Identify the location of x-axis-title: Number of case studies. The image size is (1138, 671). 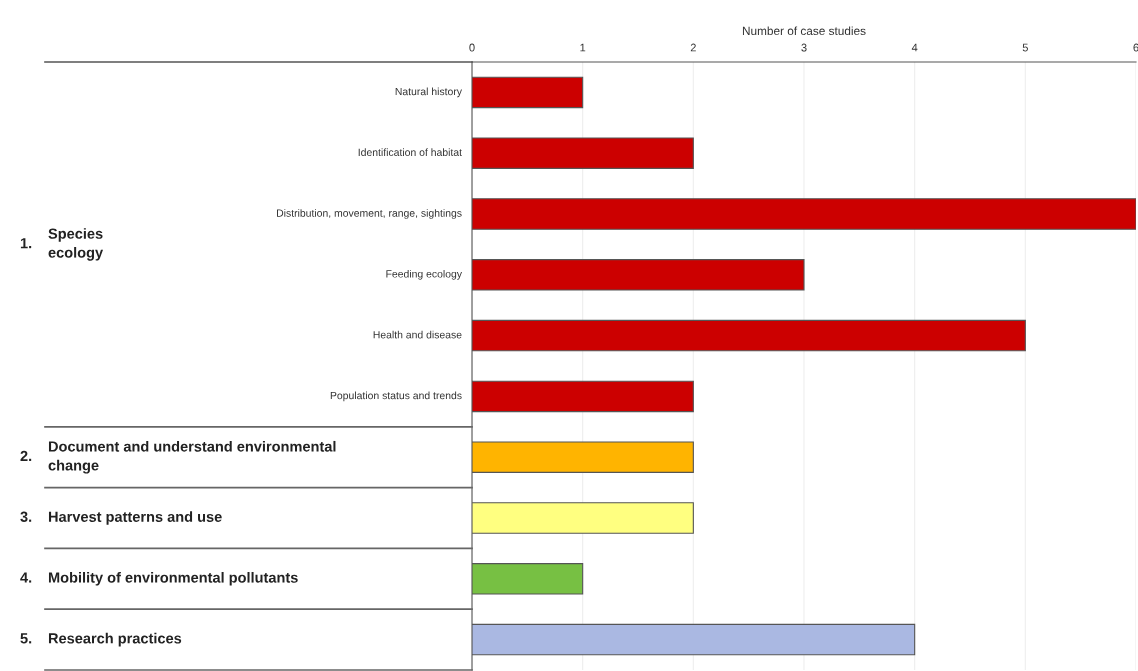
(804, 31).